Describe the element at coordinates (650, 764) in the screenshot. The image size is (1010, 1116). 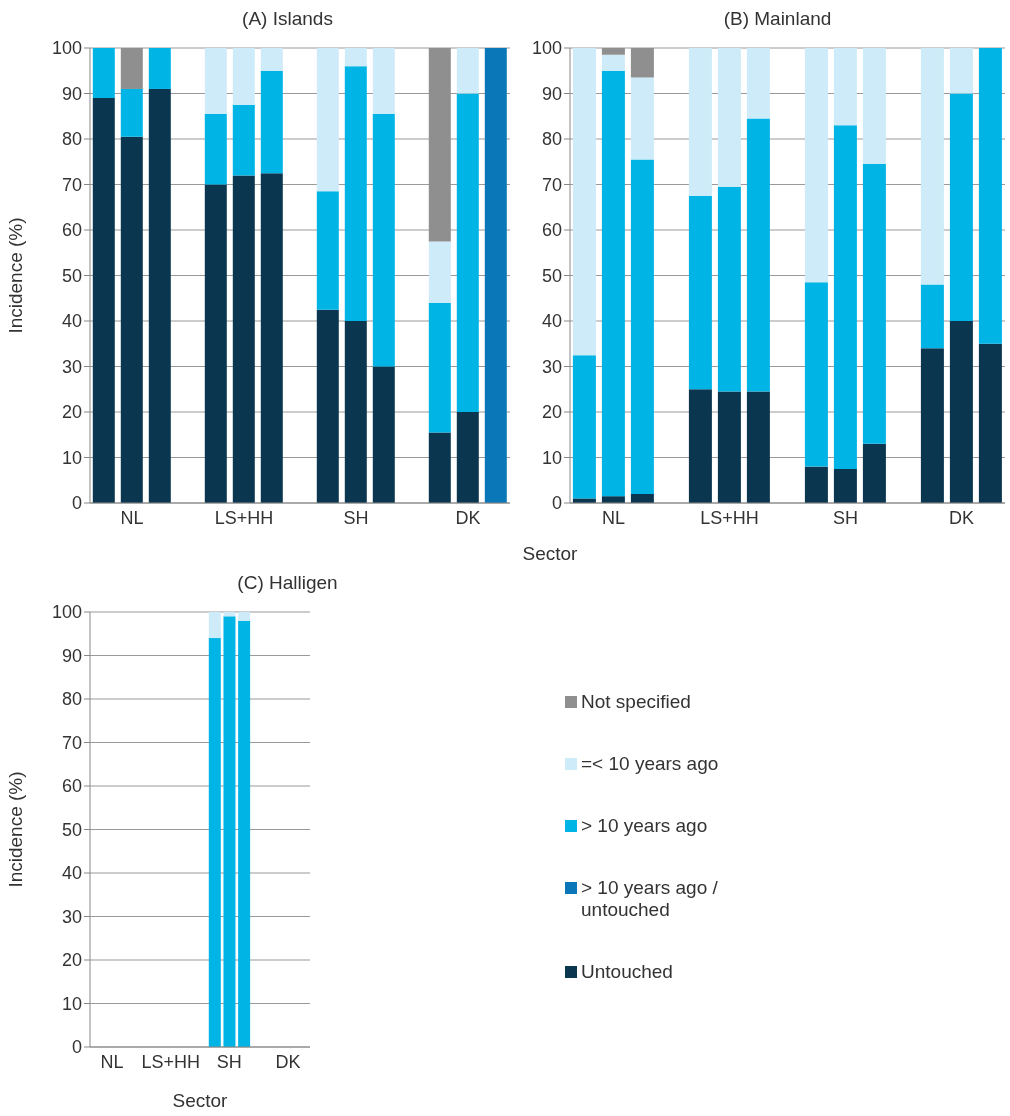
I see `legend-label: =< 10 years ago` at that location.